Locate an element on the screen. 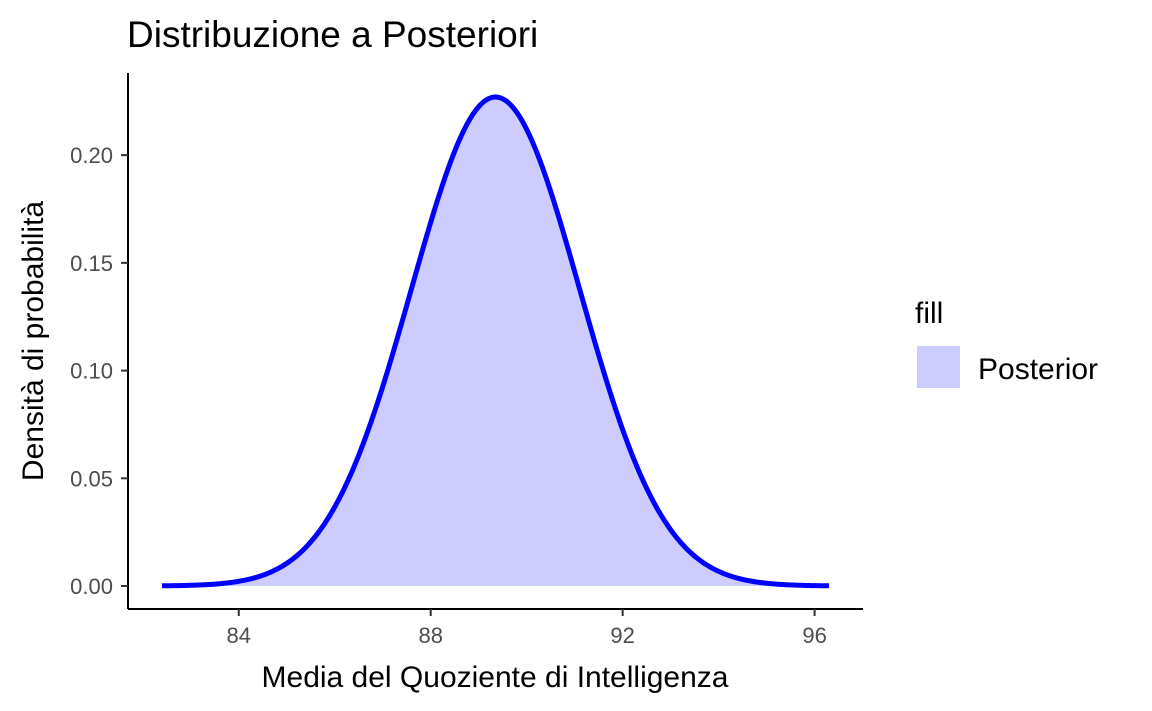  legend-key-posterior is located at coordinates (938, 367).